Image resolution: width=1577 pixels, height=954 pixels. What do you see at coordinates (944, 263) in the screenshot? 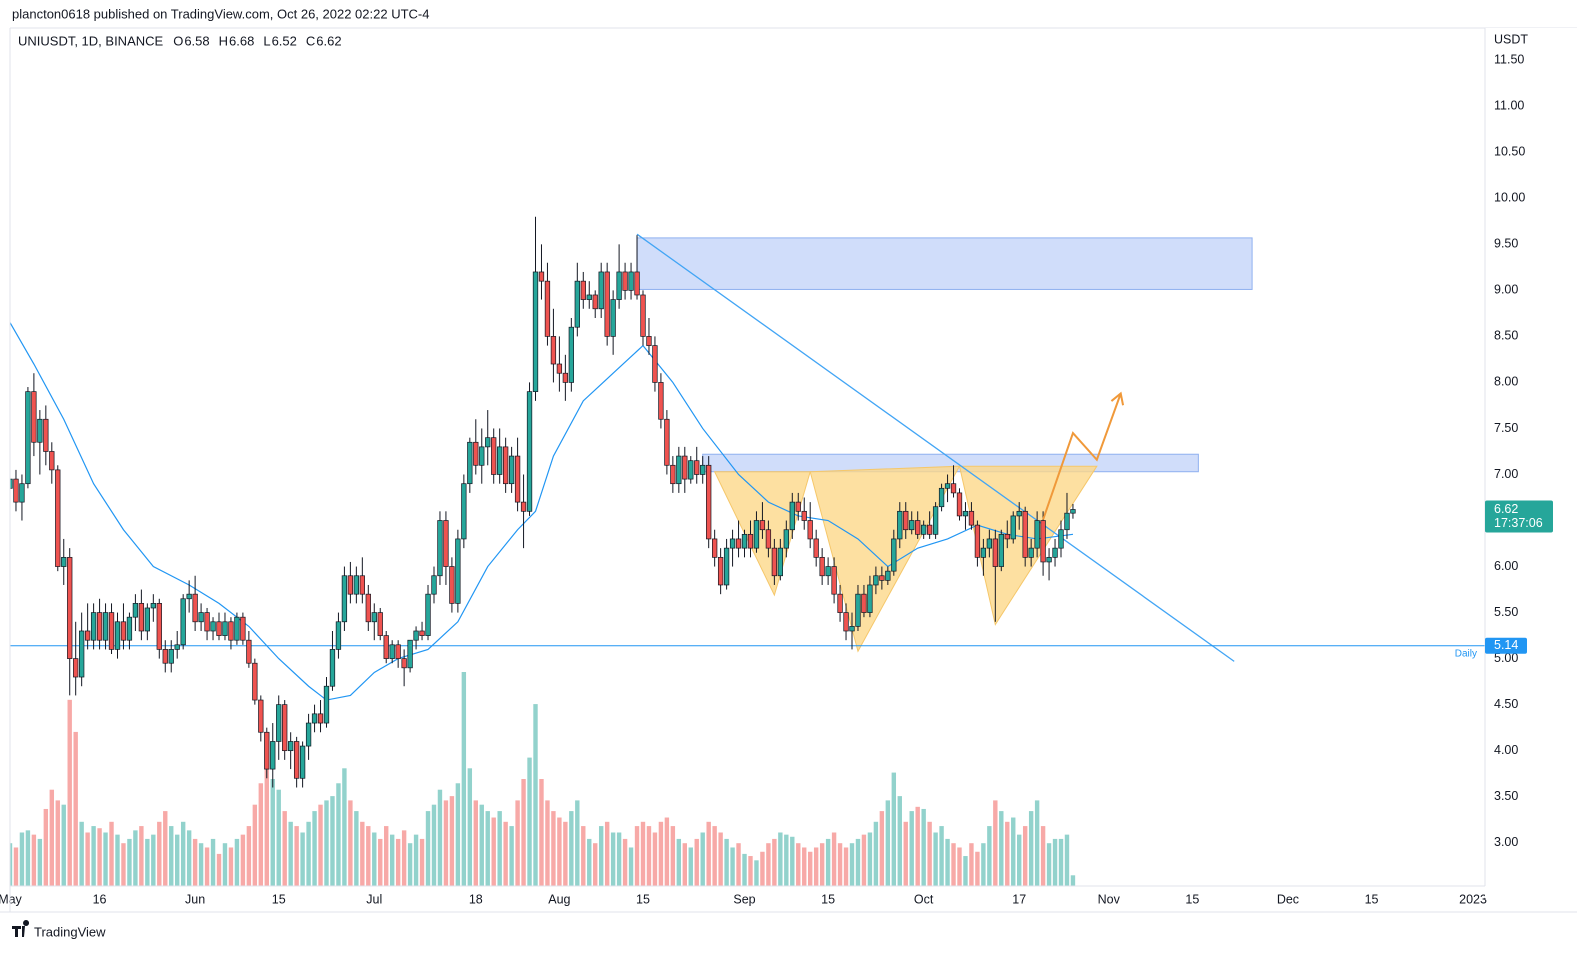
I see `zone` at bounding box center [944, 263].